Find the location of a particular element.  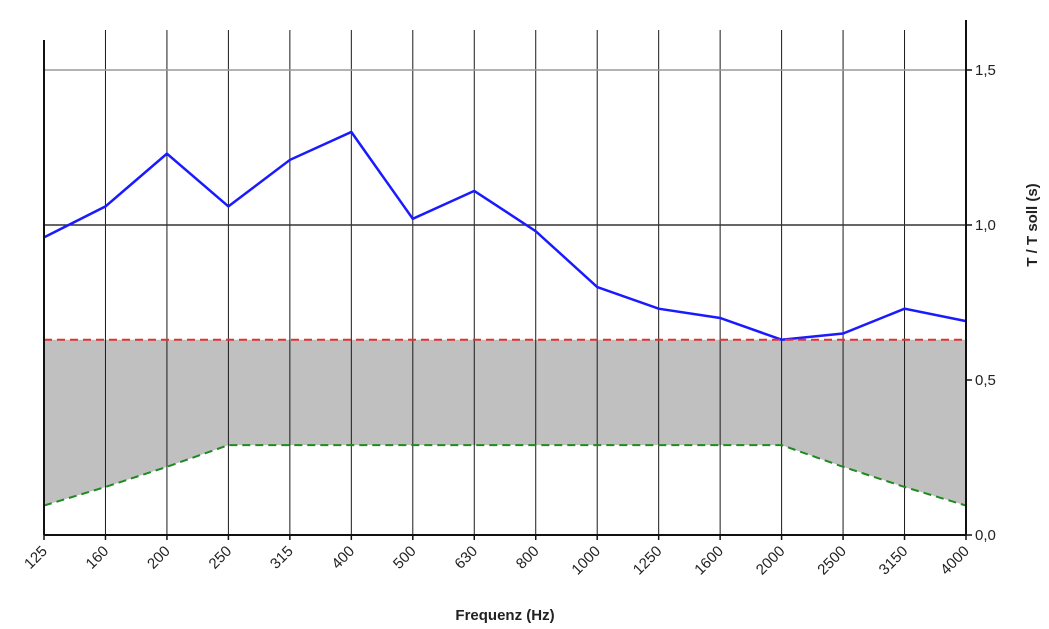

y-axis-title: T / T soll (s) is located at coordinates (1032, 224).